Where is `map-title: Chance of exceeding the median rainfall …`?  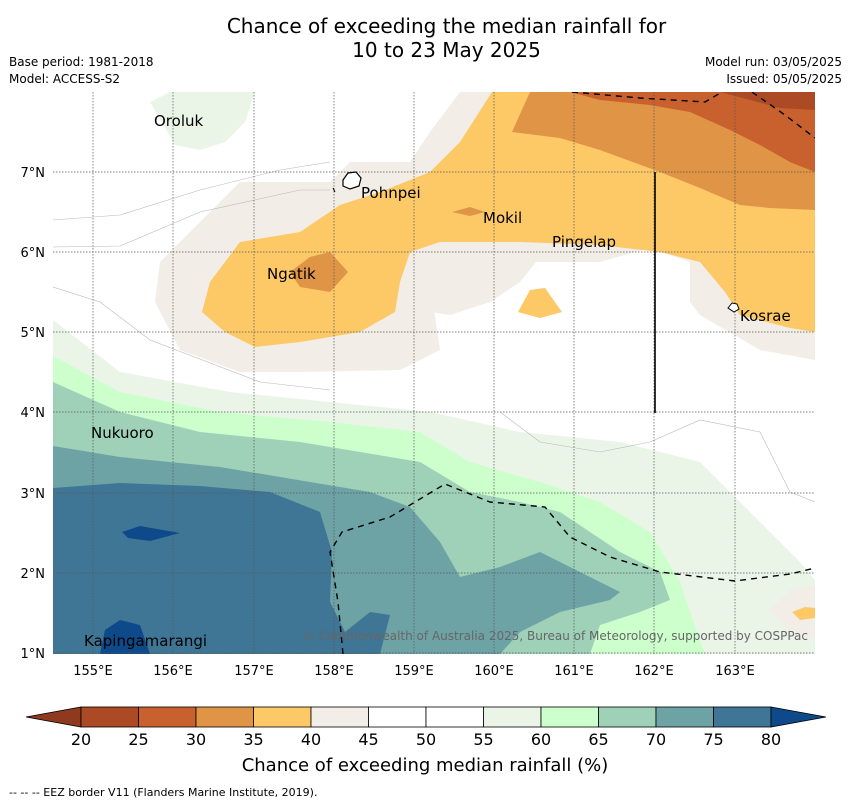 map-title: Chance of exceeding the median rainfall … is located at coordinates (425, 38).